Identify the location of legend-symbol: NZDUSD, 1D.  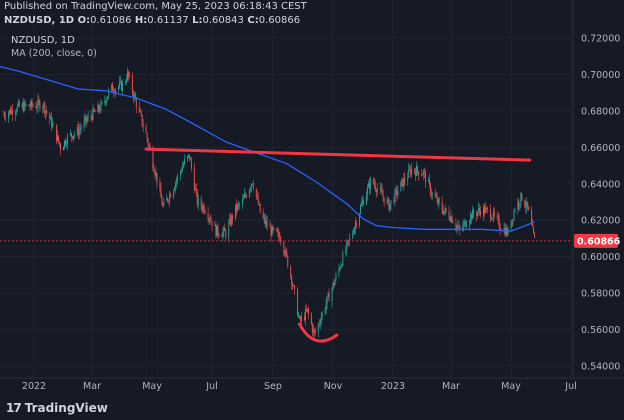
(43, 40).